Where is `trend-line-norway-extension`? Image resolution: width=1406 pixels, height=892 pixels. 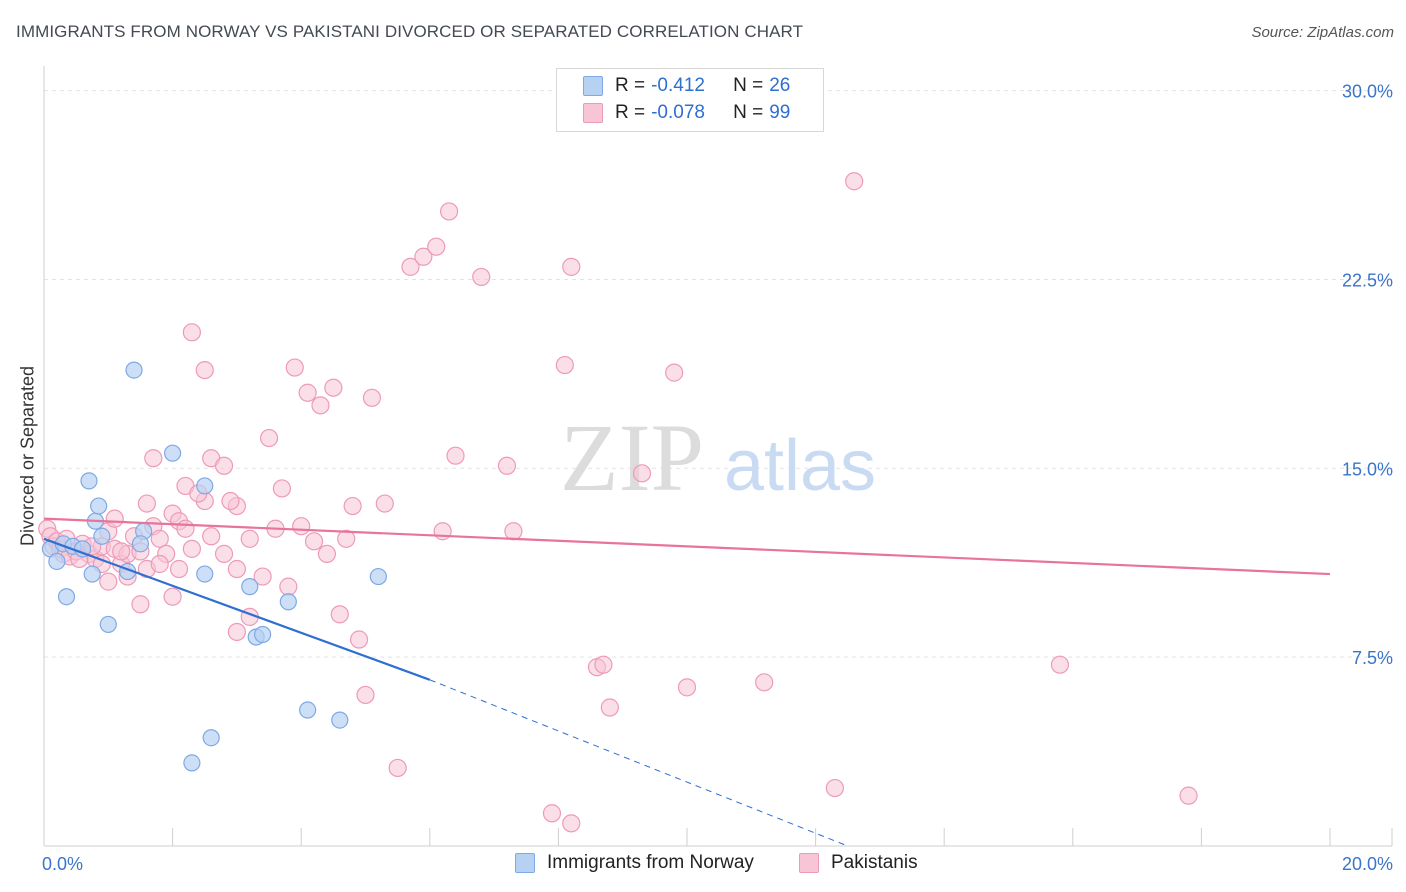 trend-line-norway-extension is located at coordinates (638, 763).